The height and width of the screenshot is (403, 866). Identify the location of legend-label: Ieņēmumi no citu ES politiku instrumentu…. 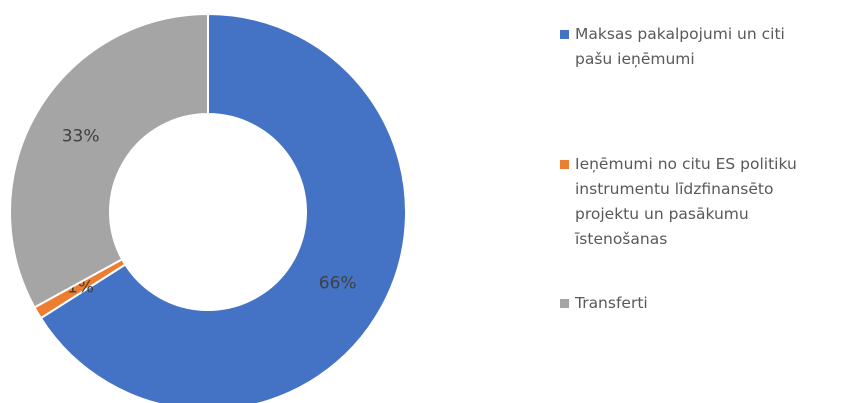
(686, 201).